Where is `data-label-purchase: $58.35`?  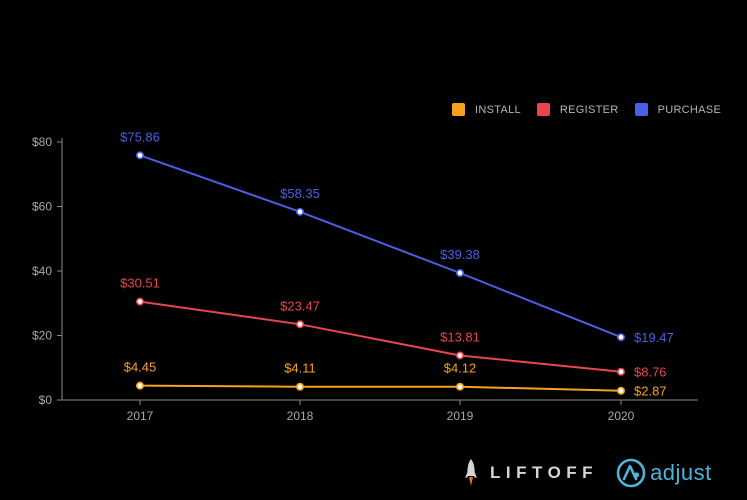
data-label-purchase: $58.35 is located at coordinates (300, 193).